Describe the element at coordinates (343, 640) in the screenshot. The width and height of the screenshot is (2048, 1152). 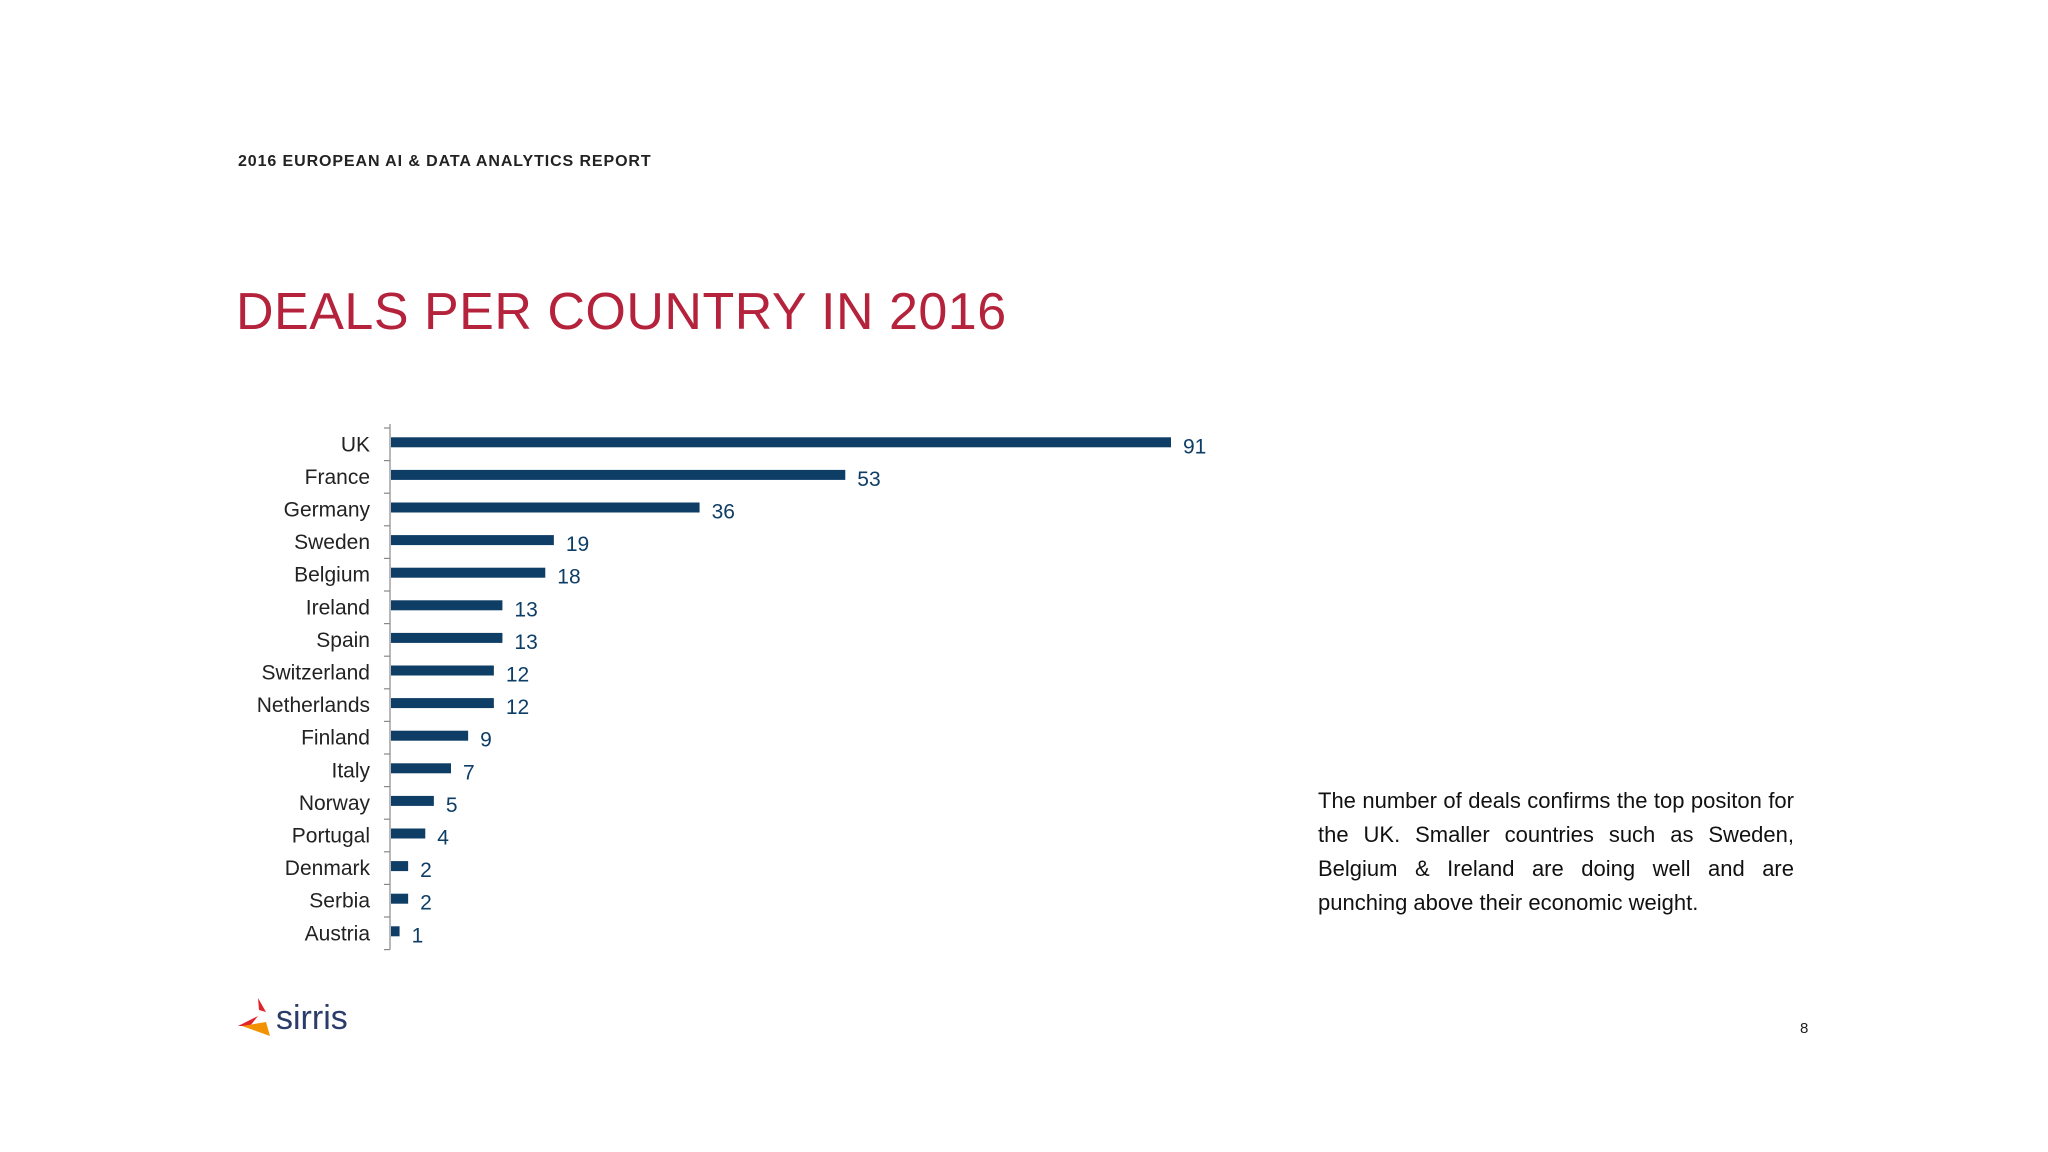
I see `category-label: Spain` at that location.